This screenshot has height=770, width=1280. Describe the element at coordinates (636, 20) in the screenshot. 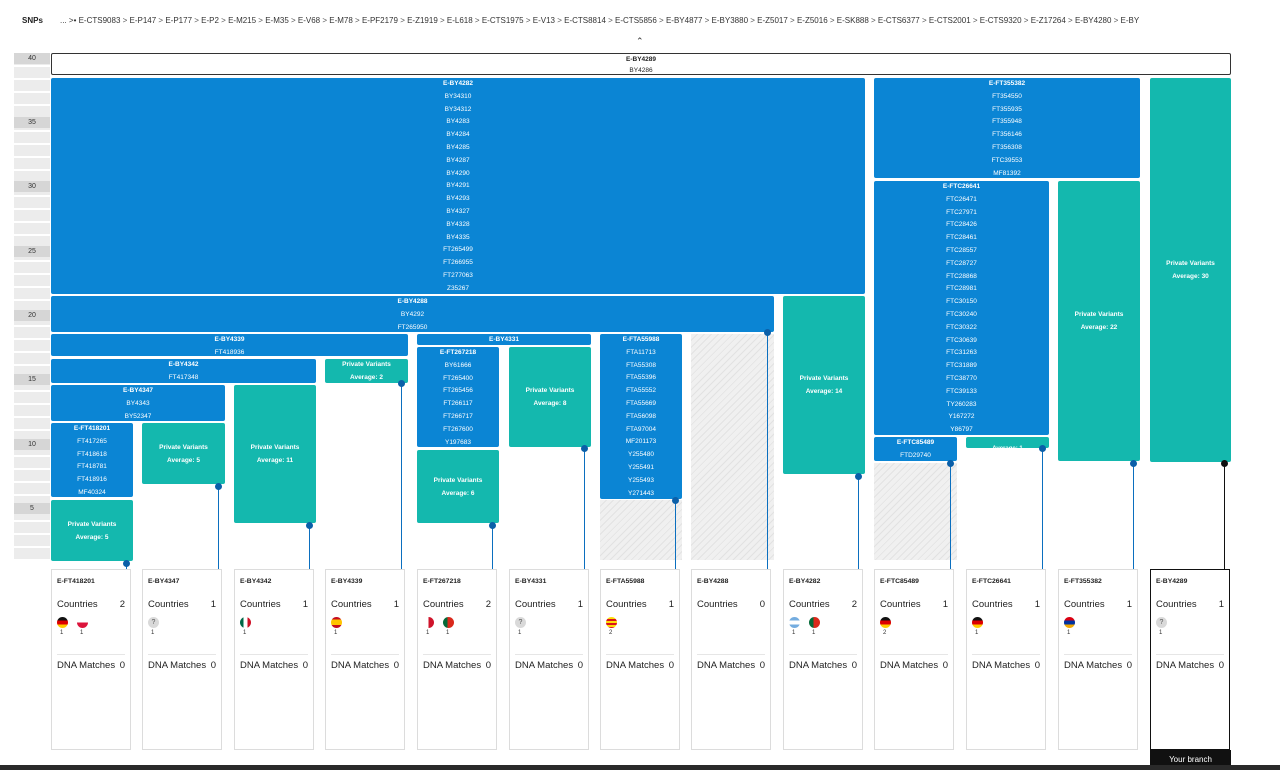

I see `breadcrumb-item: E-CTS5856` at that location.